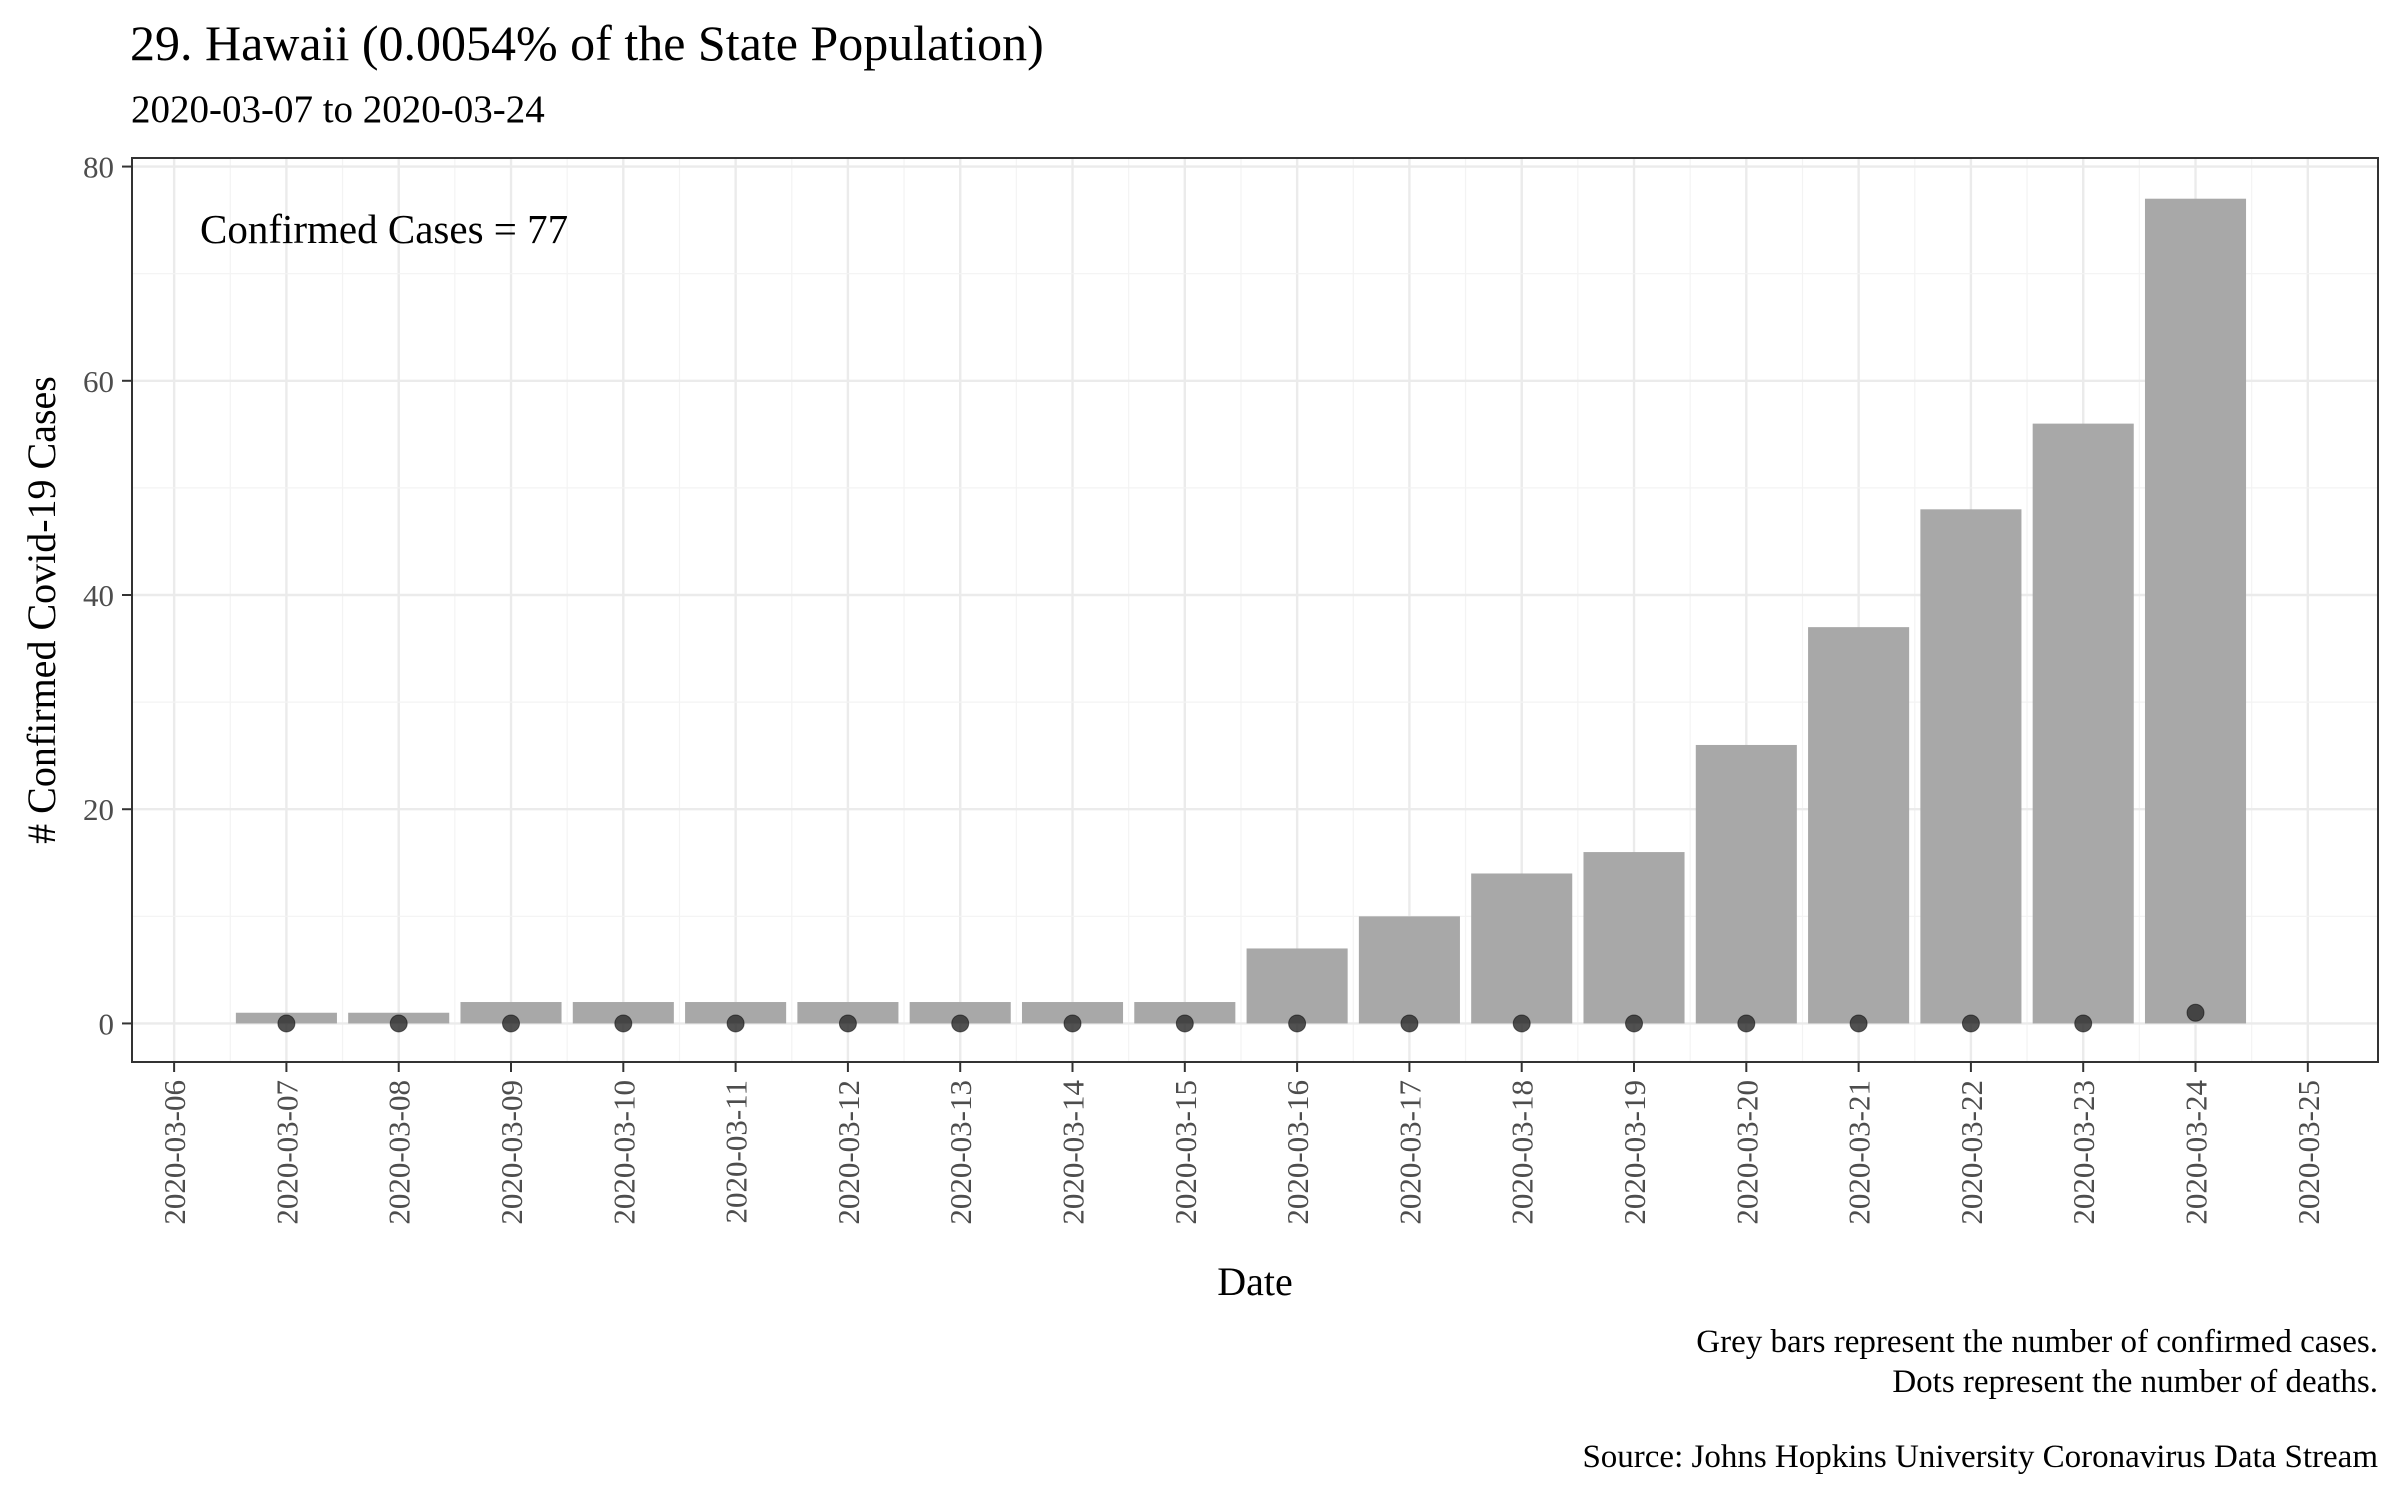 The height and width of the screenshot is (1500, 2400). Describe the element at coordinates (848, 1152) in the screenshot. I see `x-tick-label: 2020-03-12` at that location.